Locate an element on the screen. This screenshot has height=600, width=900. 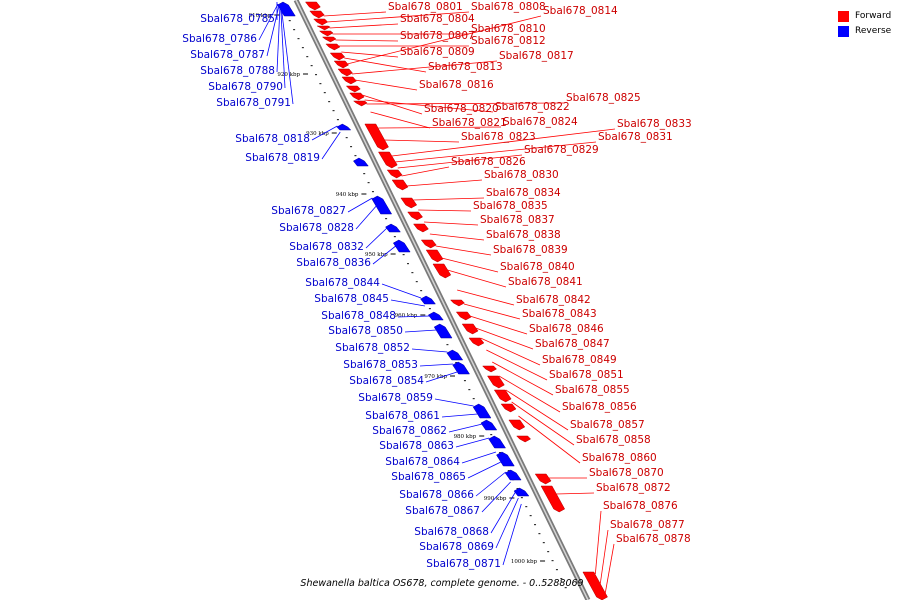
reverse-gene-label: Sbal678_0827 is located at coordinates (308, 211).